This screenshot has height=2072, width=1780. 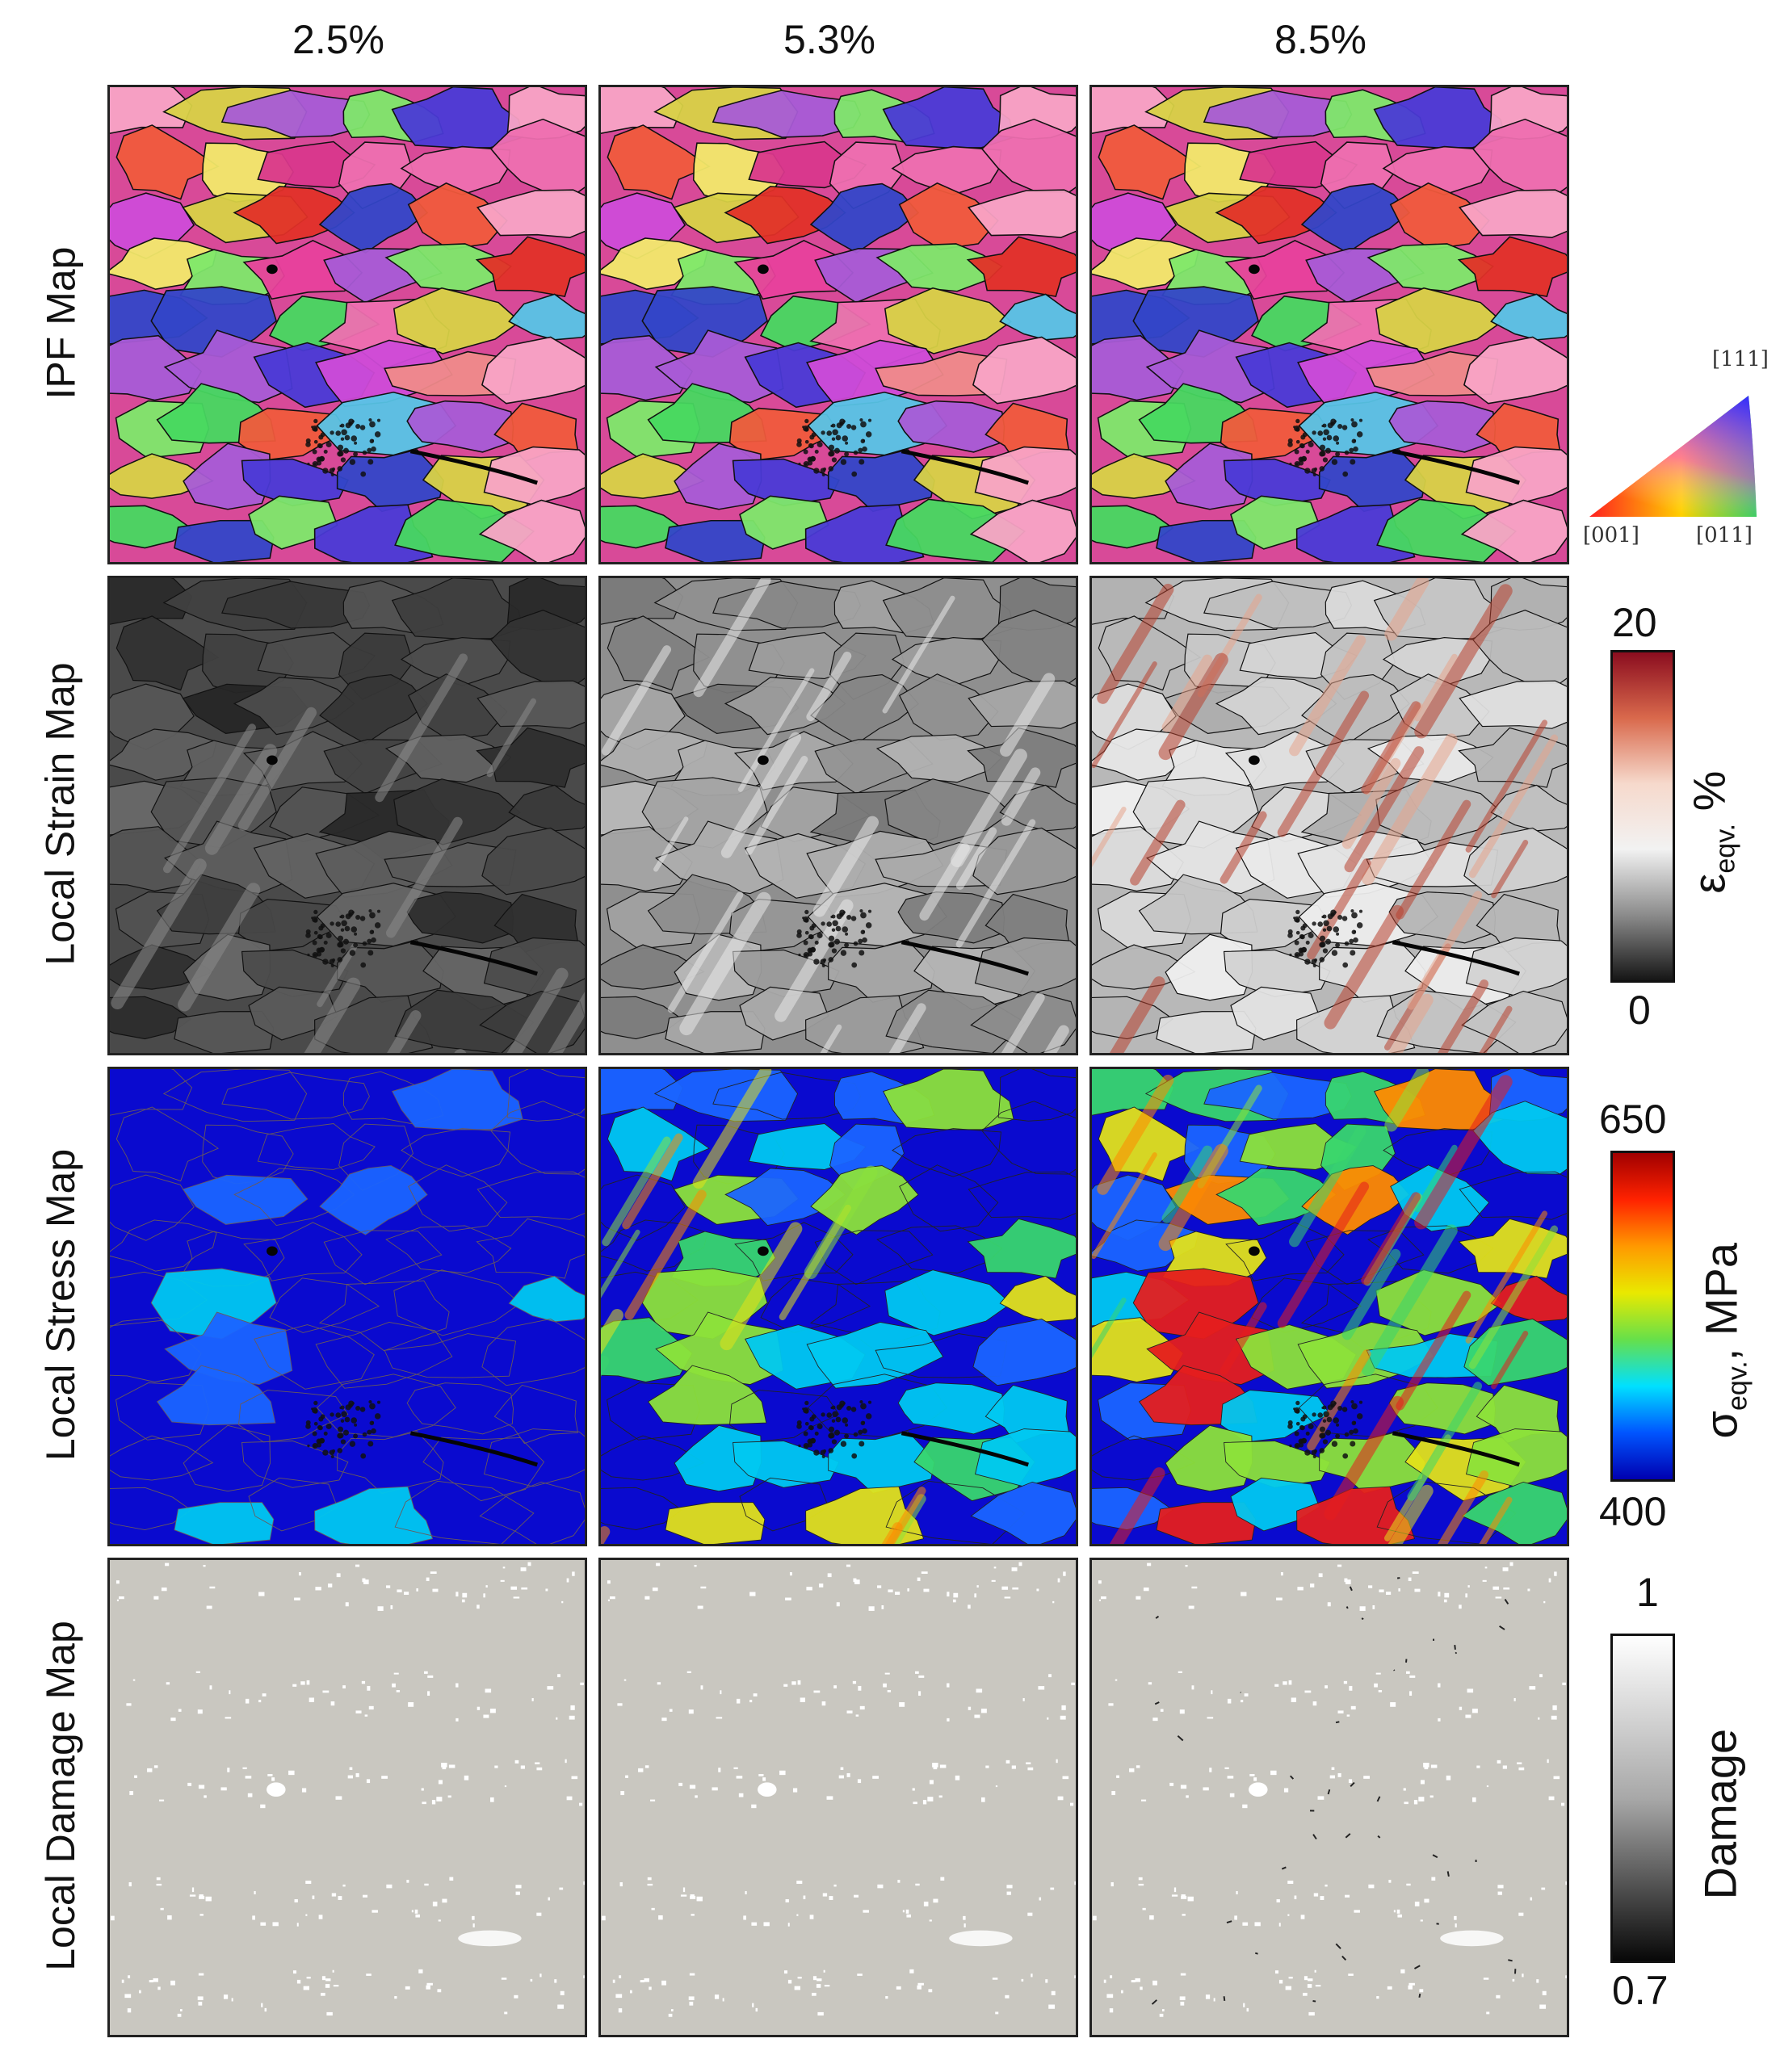 I want to click on ipf-color-key: [111] [001] [011], so click(x=1676, y=447).